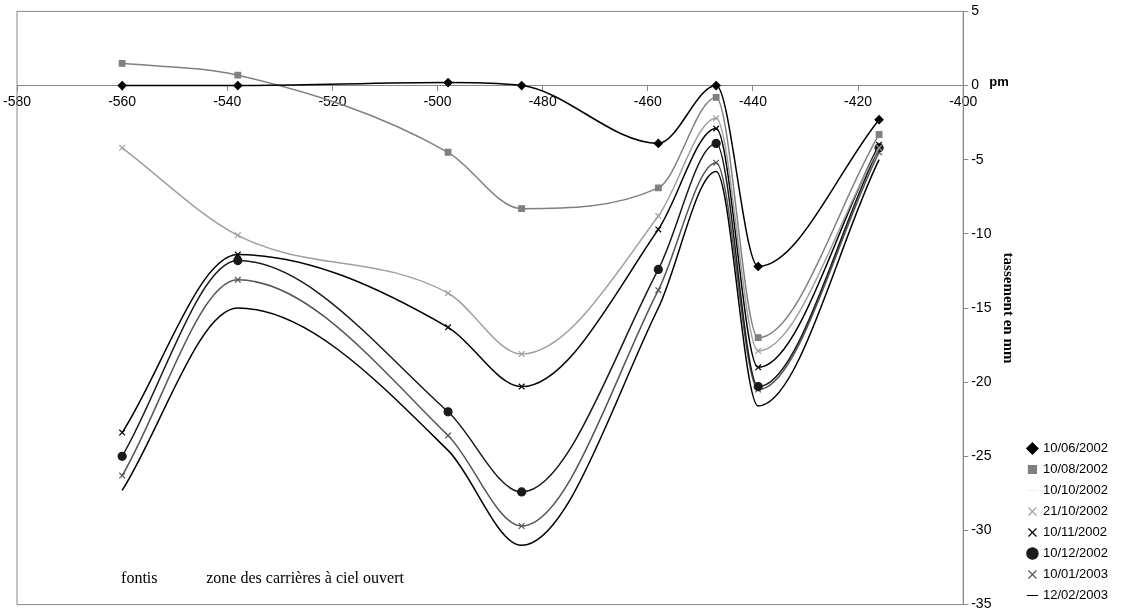 This screenshot has height=616, width=1126. Describe the element at coordinates (753, 100) in the screenshot. I see `x-tick-label: -440` at that location.